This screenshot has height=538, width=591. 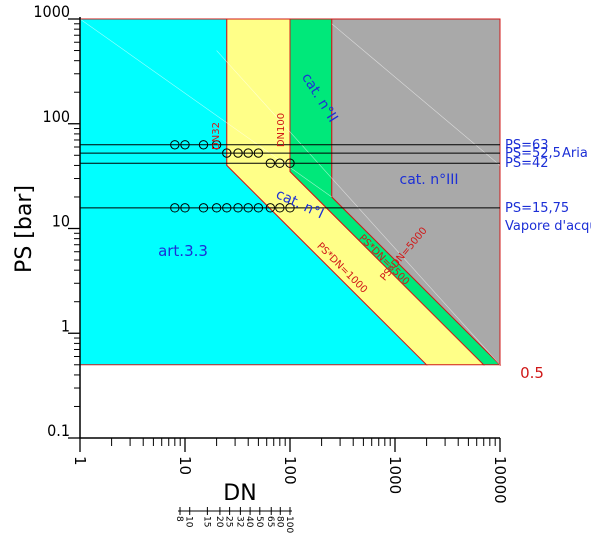 I want to click on legend-label: 80, so click(x=279, y=522).